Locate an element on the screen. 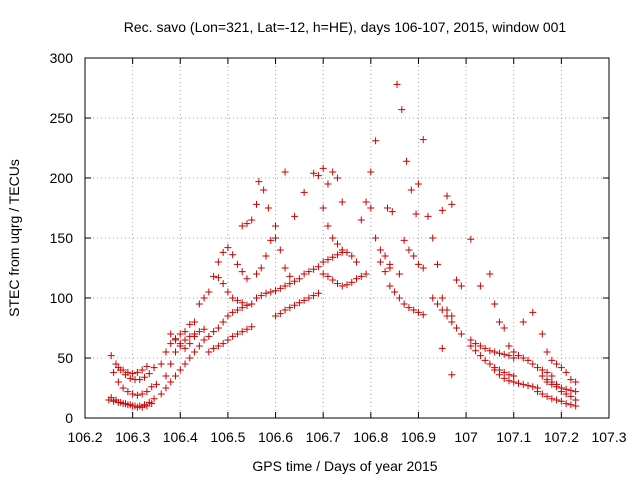 This screenshot has width=640, height=480. y-tick-label: 150 is located at coordinates (62, 238).